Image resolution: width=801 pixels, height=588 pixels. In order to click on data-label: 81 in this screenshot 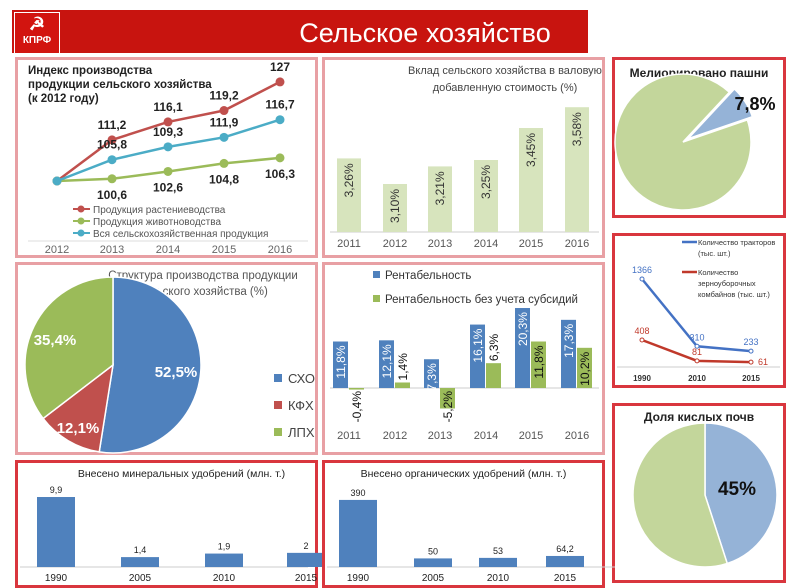, I will do `click(697, 352)`.